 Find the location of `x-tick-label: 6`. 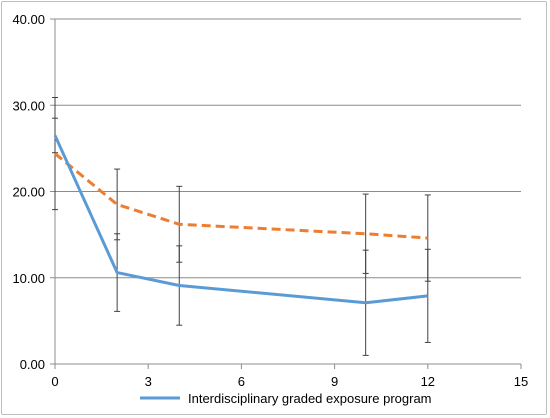

x-tick-label: 6 is located at coordinates (241, 381).